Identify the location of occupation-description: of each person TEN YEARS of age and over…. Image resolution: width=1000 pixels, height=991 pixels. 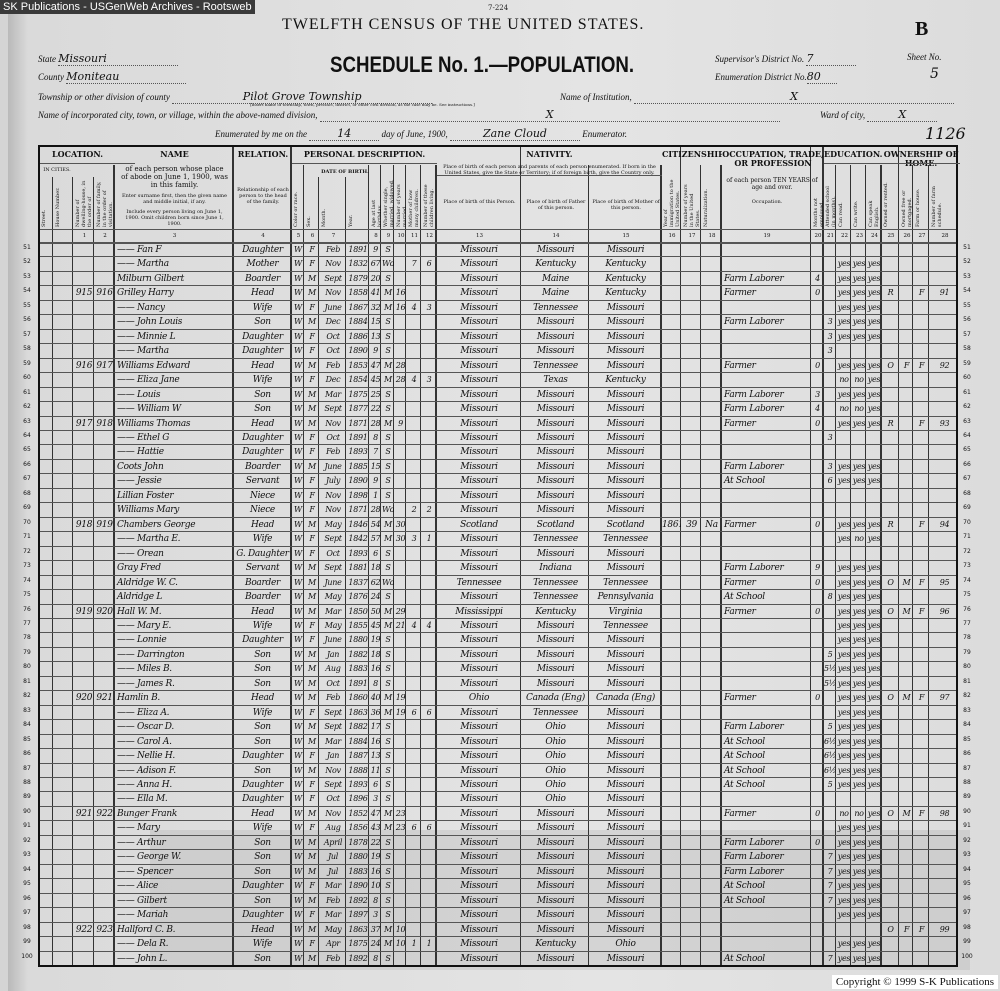
(772, 184).